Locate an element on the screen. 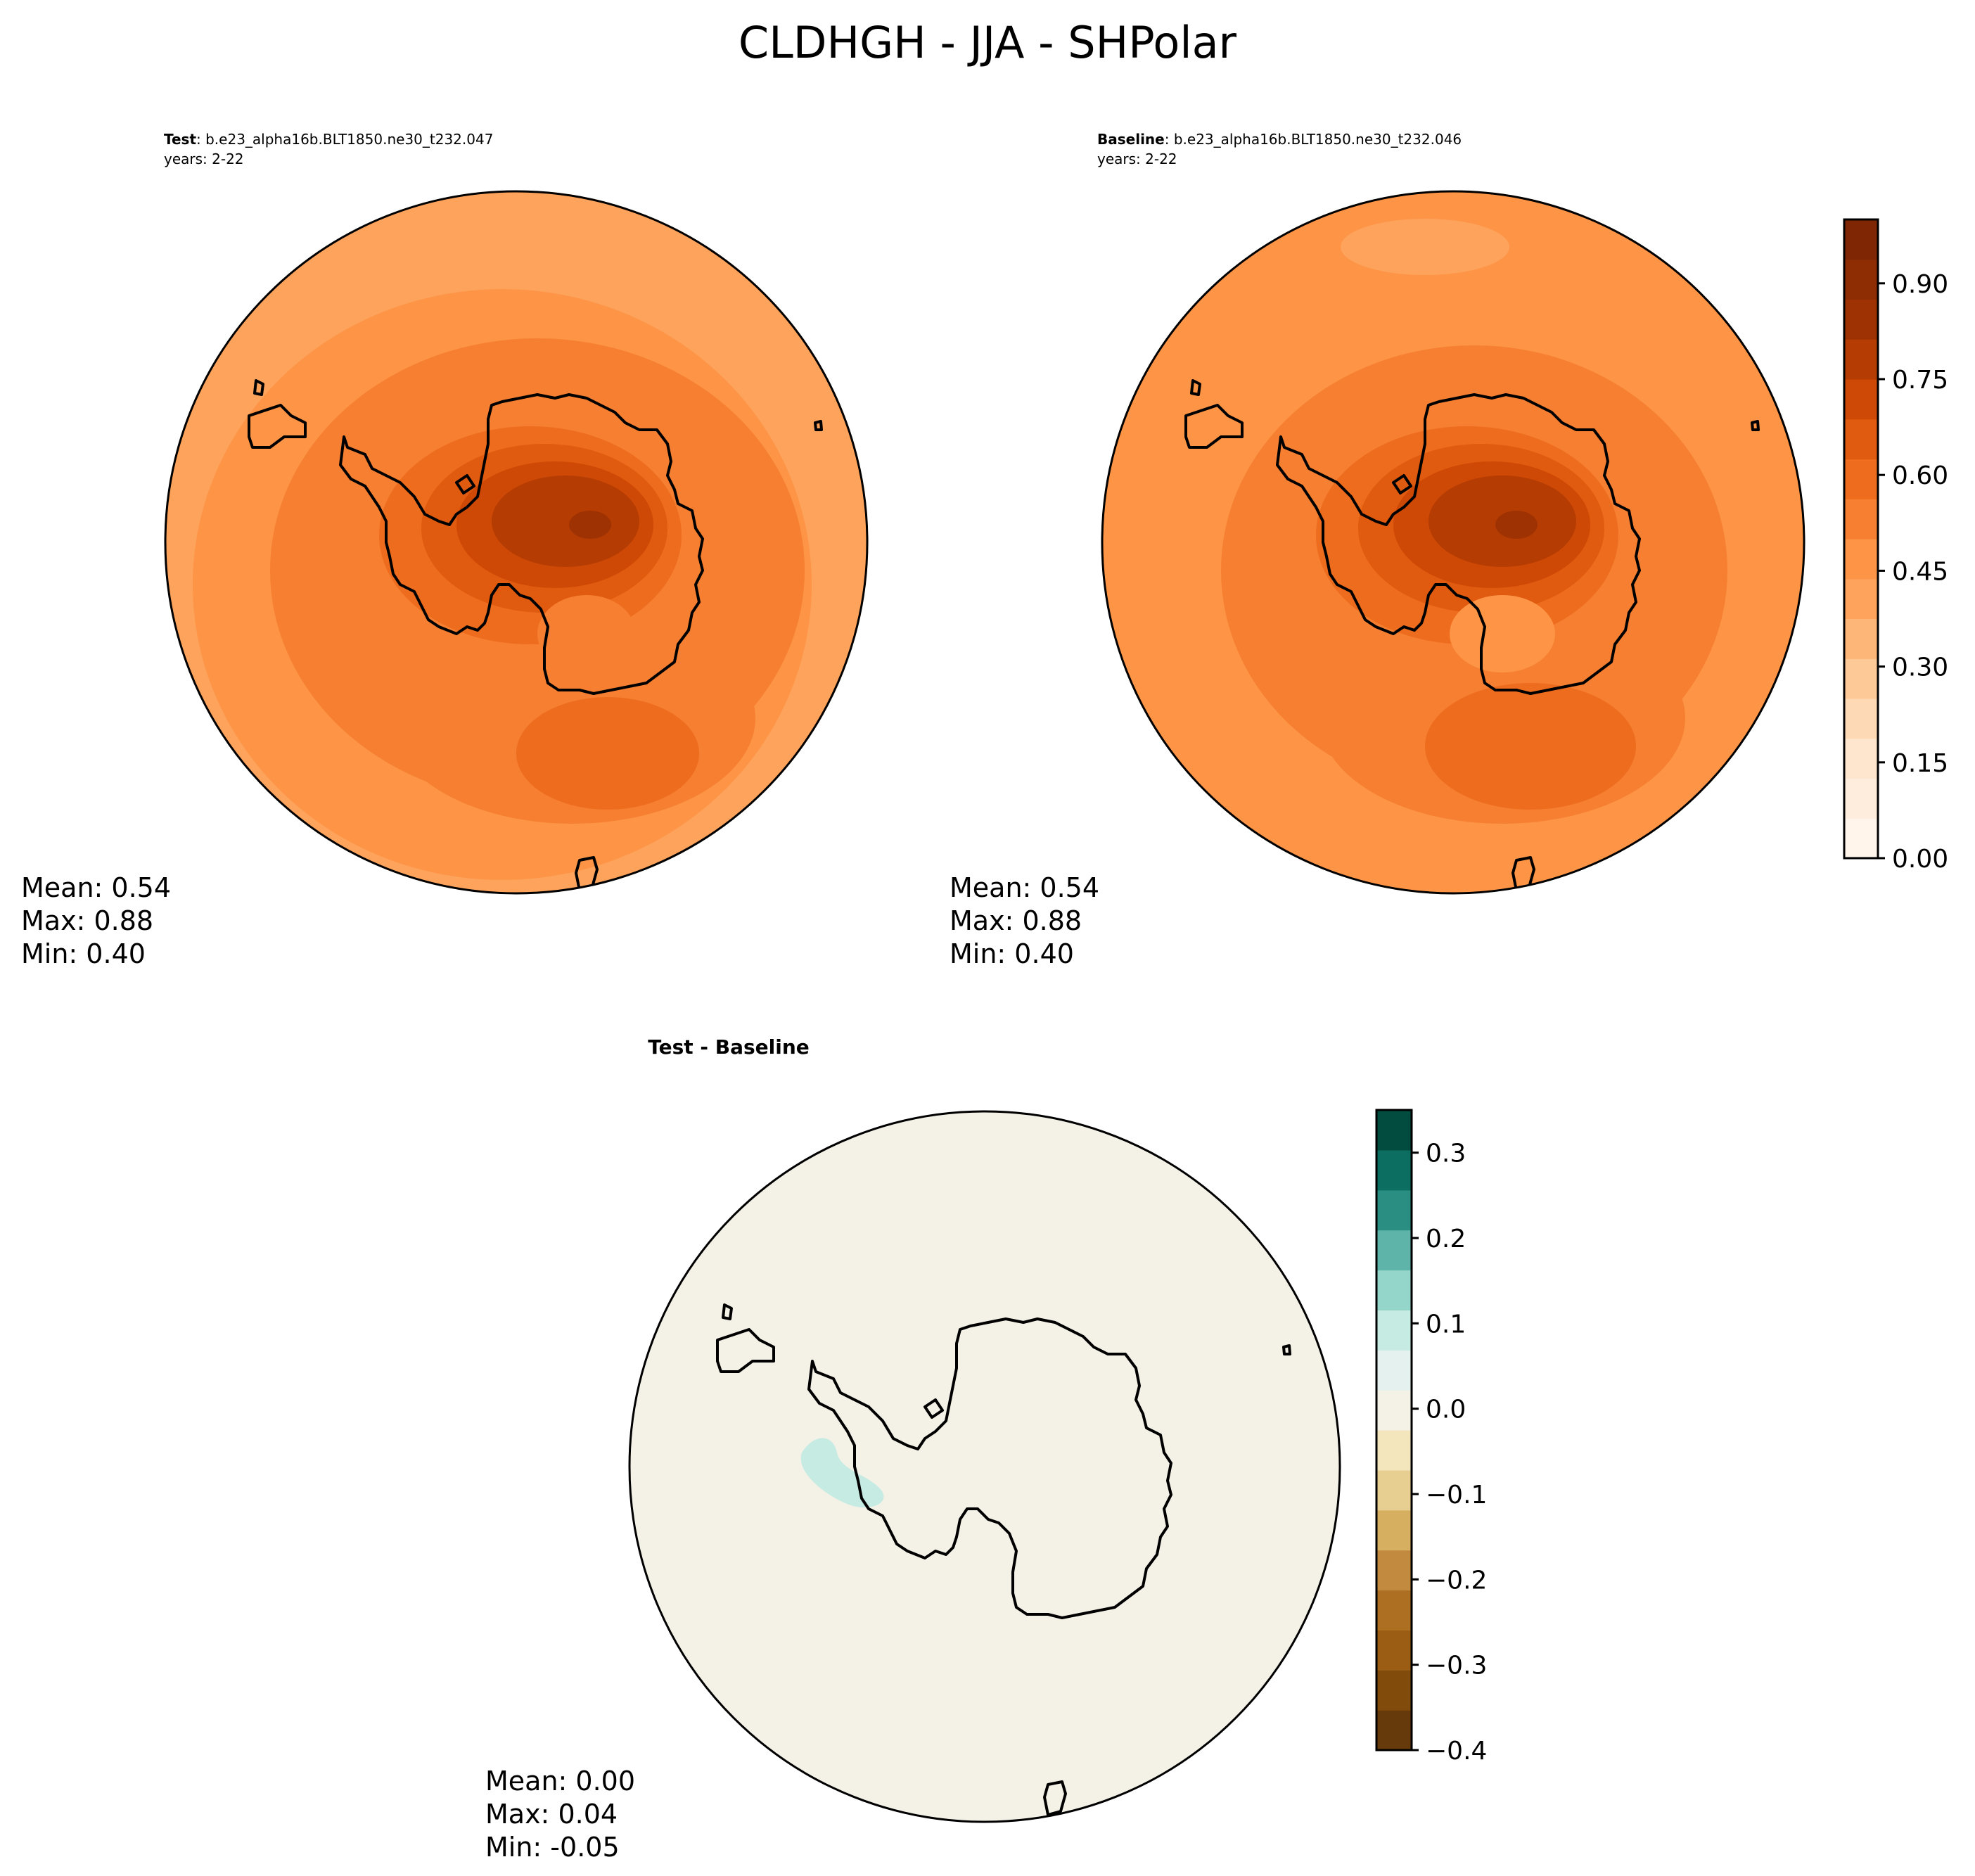  difference-colorbar-tick-label: 0.1 is located at coordinates (1446, 1324).